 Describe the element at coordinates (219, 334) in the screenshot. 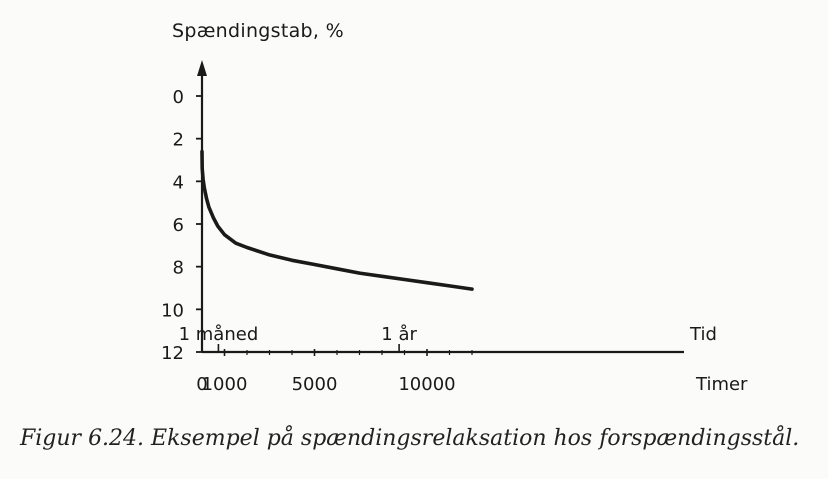

I see `annotation-label: 1 måned` at that location.